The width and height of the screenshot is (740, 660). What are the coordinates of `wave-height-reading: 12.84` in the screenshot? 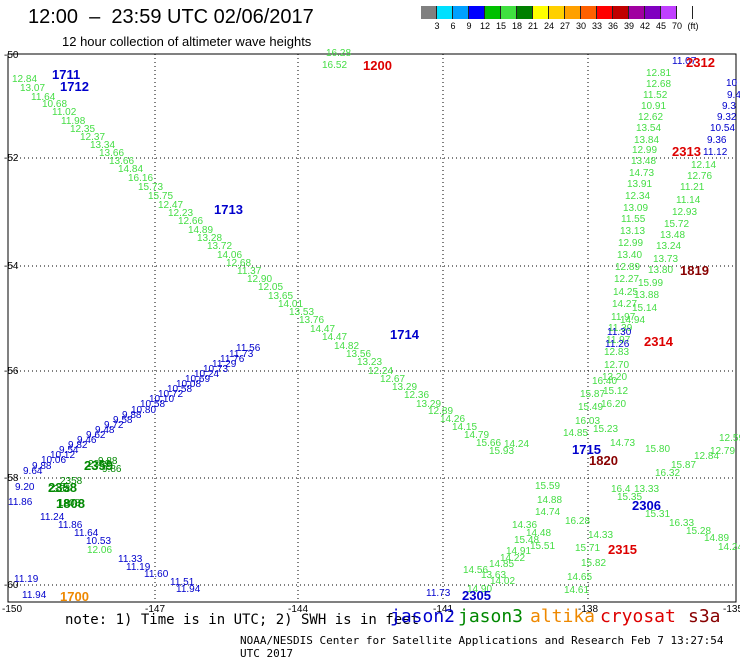 It's located at (706, 456).